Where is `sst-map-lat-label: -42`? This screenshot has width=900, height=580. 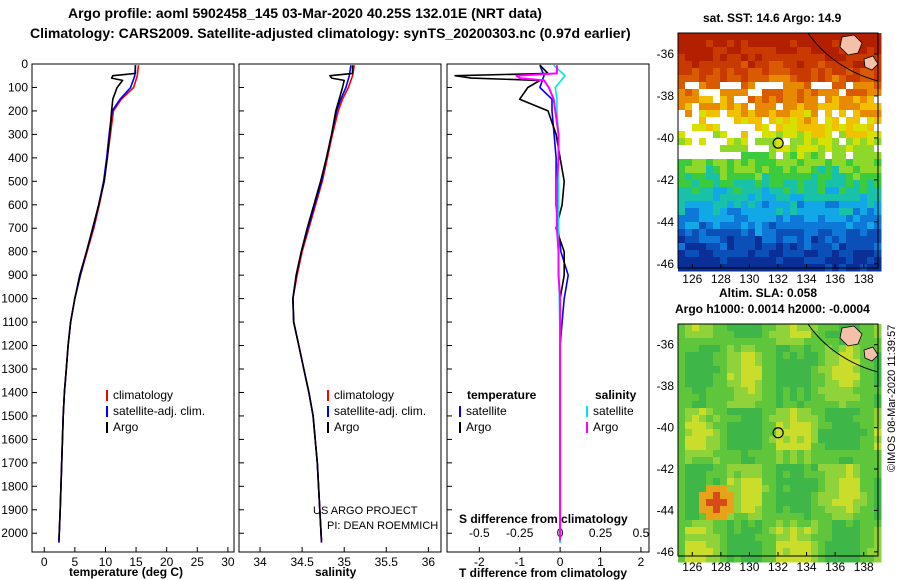 sst-map-lat-label: -42 is located at coordinates (666, 180).